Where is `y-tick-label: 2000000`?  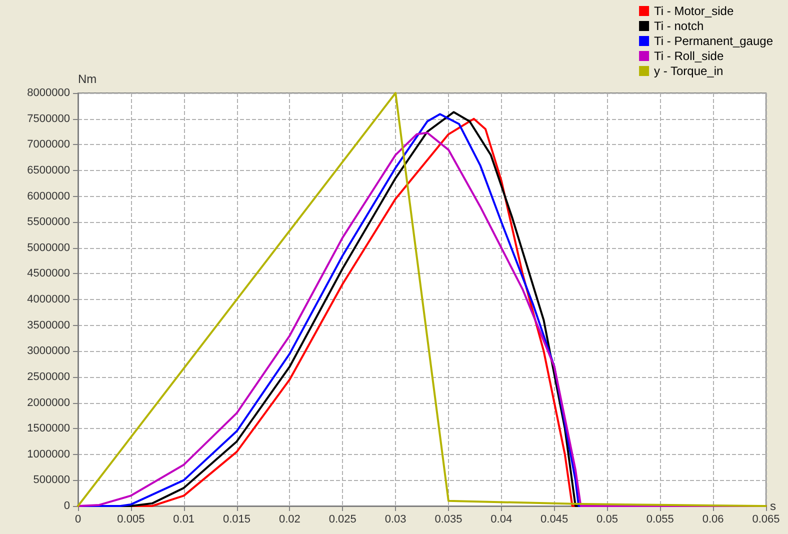
y-tick-label: 2000000 is located at coordinates (48, 402).